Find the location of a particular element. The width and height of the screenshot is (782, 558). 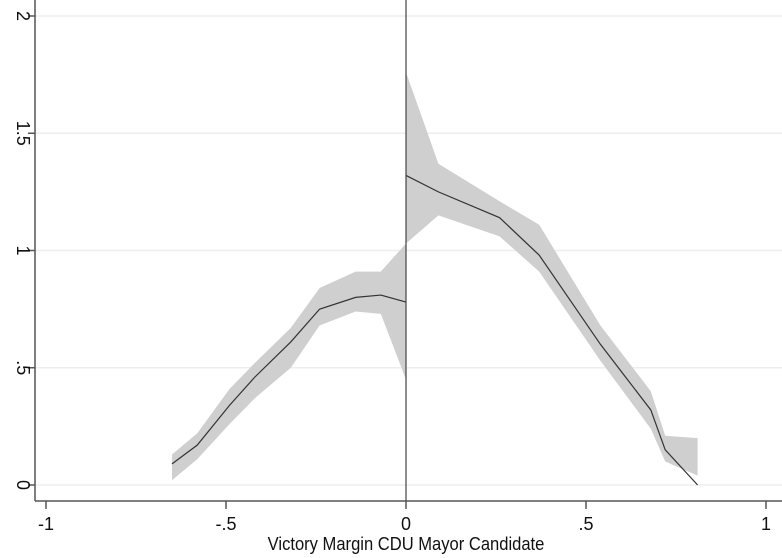

x-tick-label: 0 is located at coordinates (406, 524).